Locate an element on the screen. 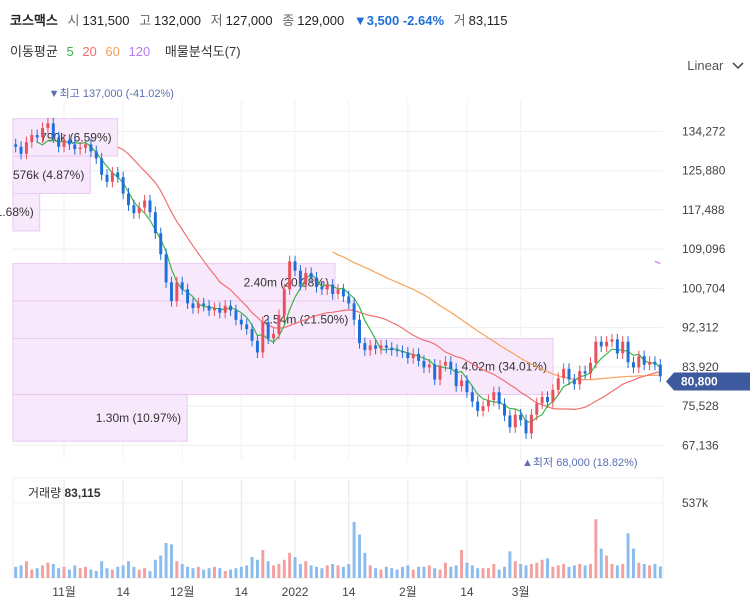 The height and width of the screenshot is (615, 750). volume-profile-label: 199k (1.68%) is located at coordinates (17, 212).